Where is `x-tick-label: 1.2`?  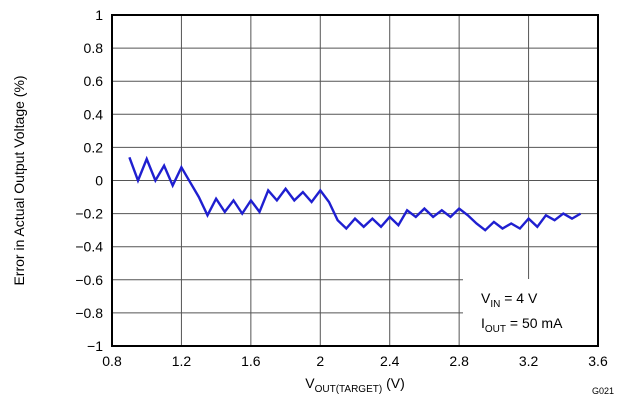 x-tick-label: 1.2 is located at coordinates (182, 361).